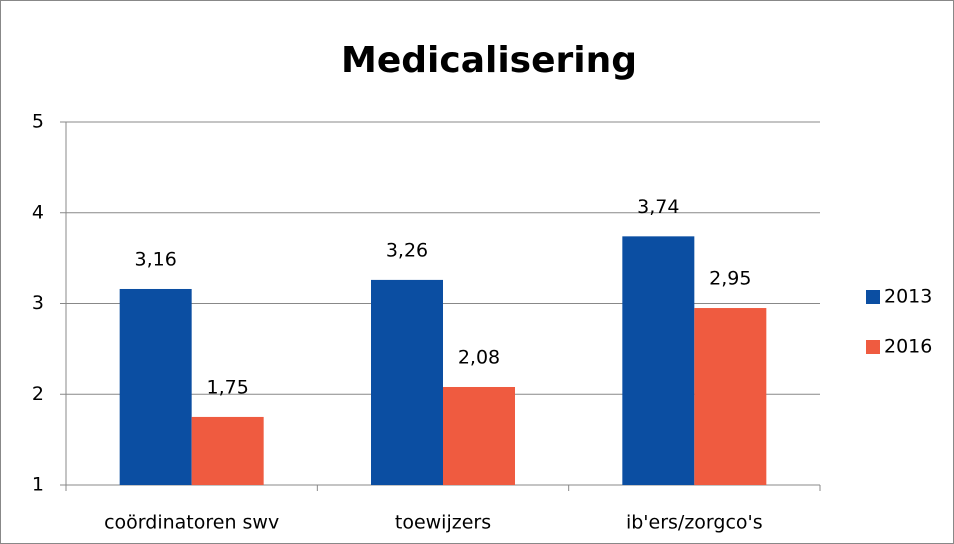  I want to click on x-tick-label: toewijzers, so click(443, 523).